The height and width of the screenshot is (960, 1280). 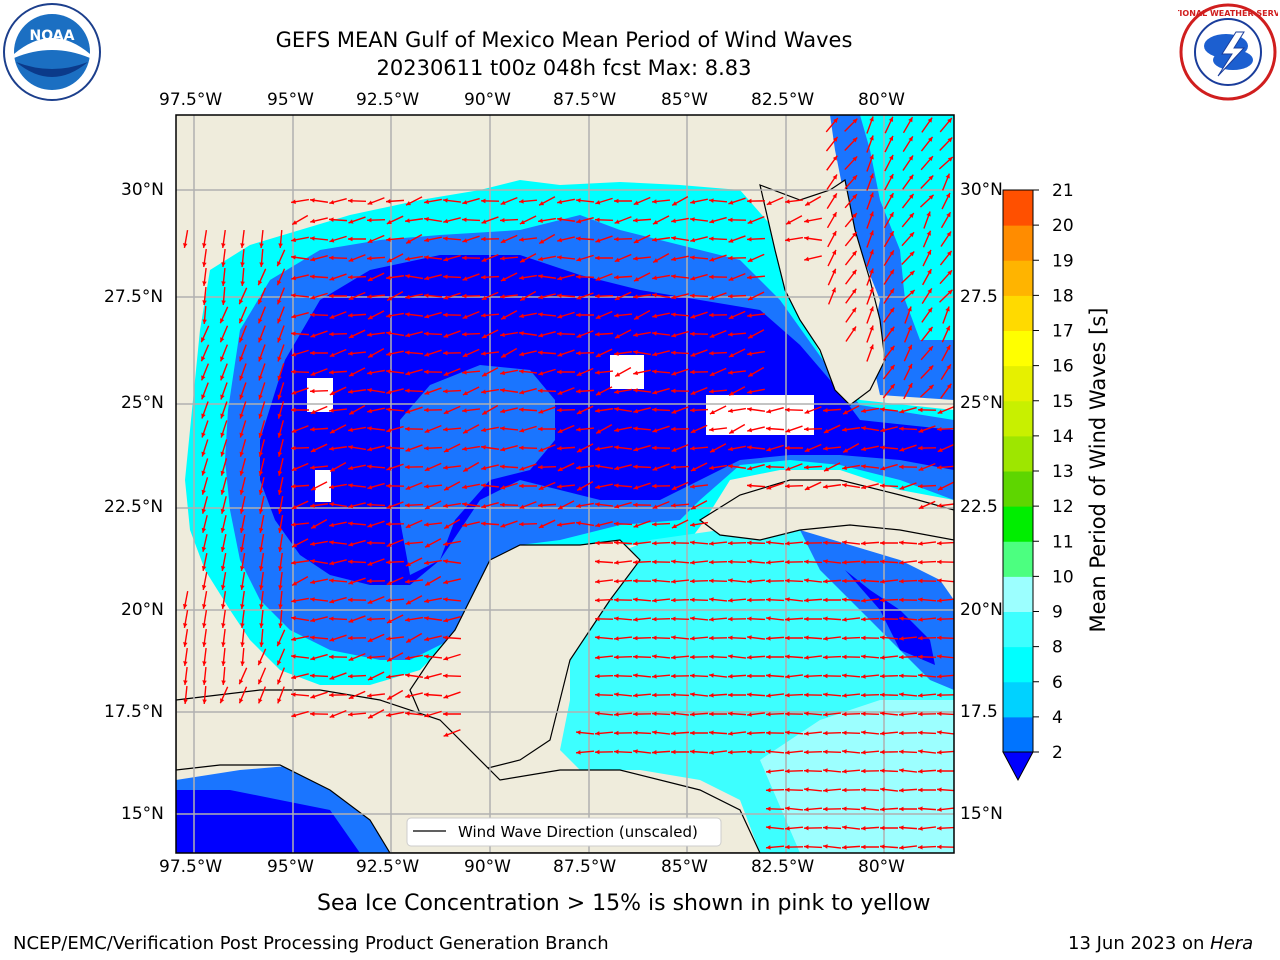 What do you see at coordinates (684, 100) in the screenshot?
I see `lon-label-top-85: 85°W` at bounding box center [684, 100].